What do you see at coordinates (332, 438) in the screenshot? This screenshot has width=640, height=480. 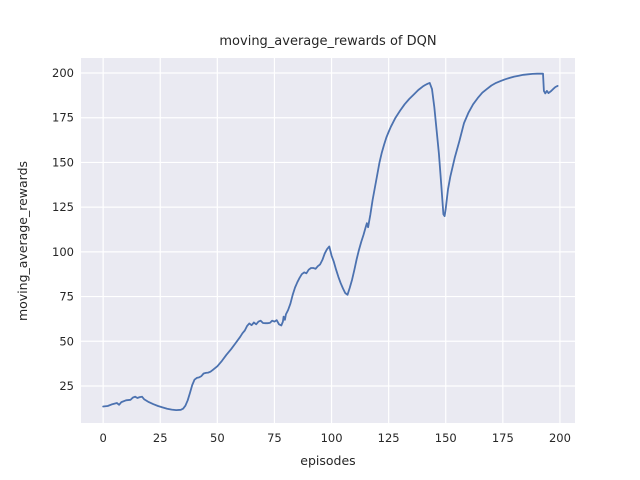 I see `x-tick-label: 100` at bounding box center [332, 438].